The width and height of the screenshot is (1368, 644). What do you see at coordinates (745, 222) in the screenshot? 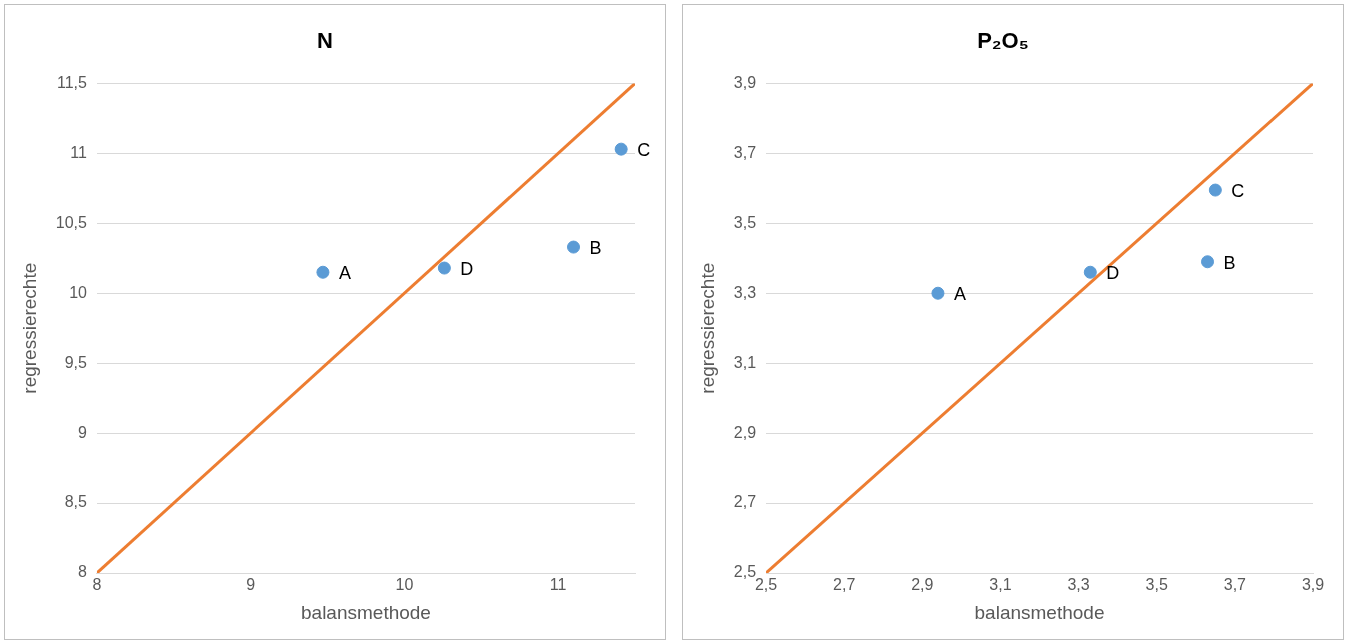
I see `y-tick-label: 3,5` at bounding box center [745, 222].